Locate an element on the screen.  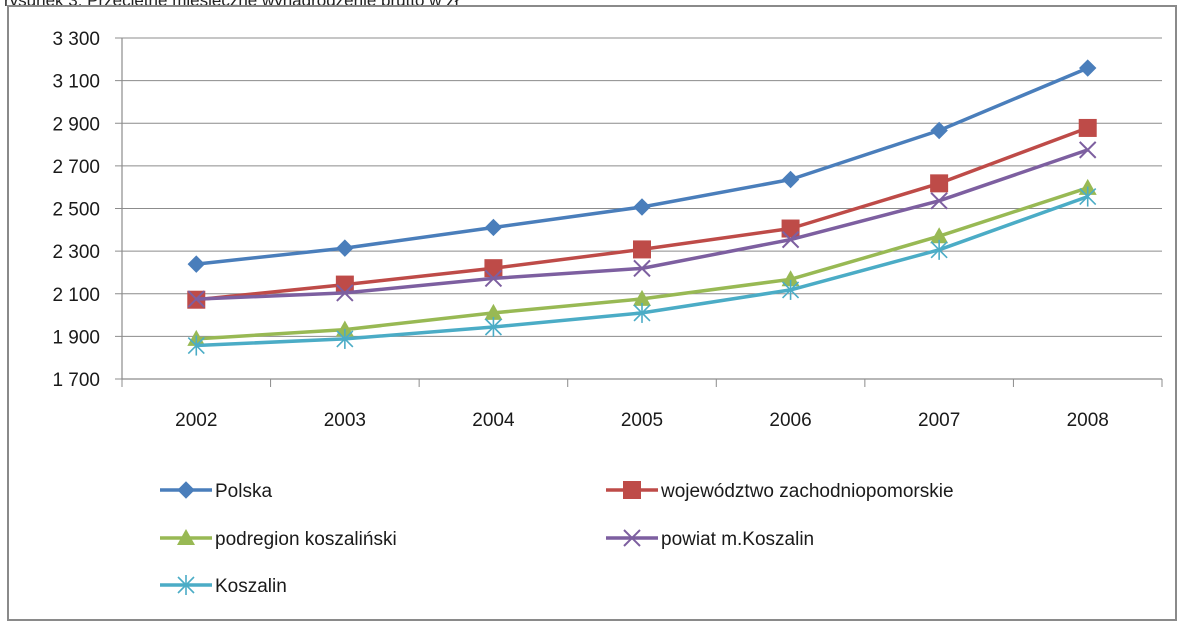
legend-item: Polska is located at coordinates (216, 491).